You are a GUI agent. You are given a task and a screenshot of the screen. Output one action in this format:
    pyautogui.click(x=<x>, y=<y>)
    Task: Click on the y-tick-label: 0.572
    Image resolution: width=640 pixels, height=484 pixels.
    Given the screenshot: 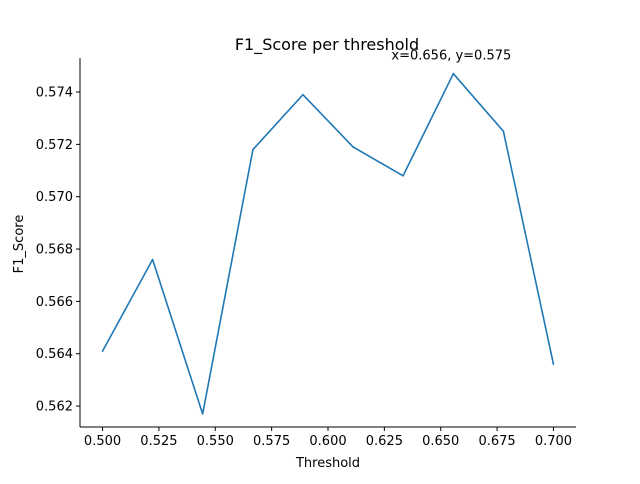 What is the action you would take?
    pyautogui.click(x=54, y=145)
    